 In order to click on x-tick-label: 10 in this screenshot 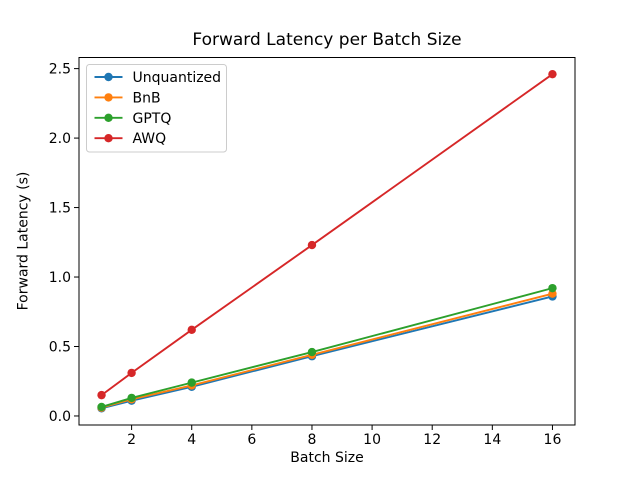, I will do `click(372, 440)`.